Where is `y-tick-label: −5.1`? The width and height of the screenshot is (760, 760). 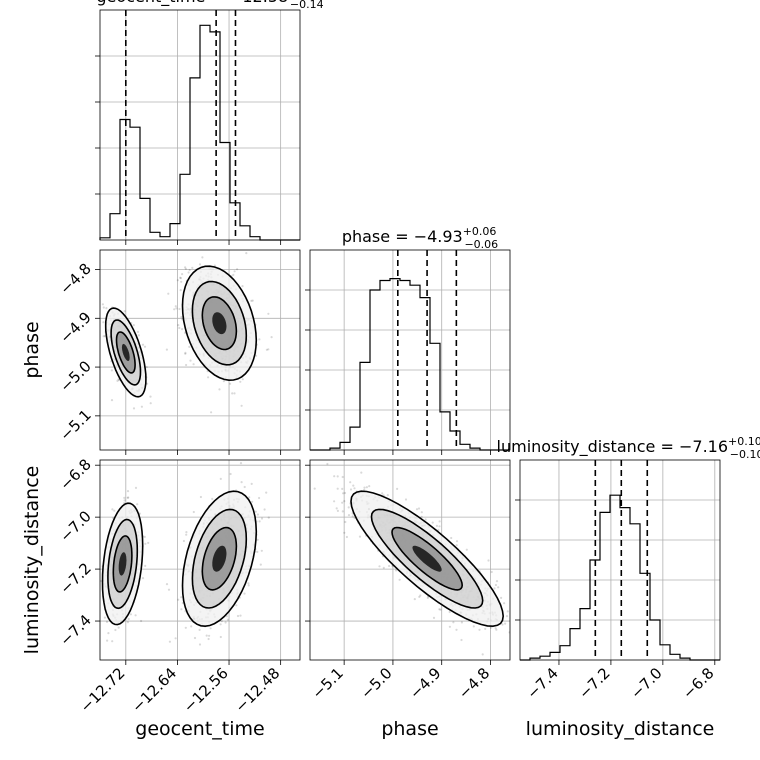
y-tick-label: −5.1 is located at coordinates (75, 425).